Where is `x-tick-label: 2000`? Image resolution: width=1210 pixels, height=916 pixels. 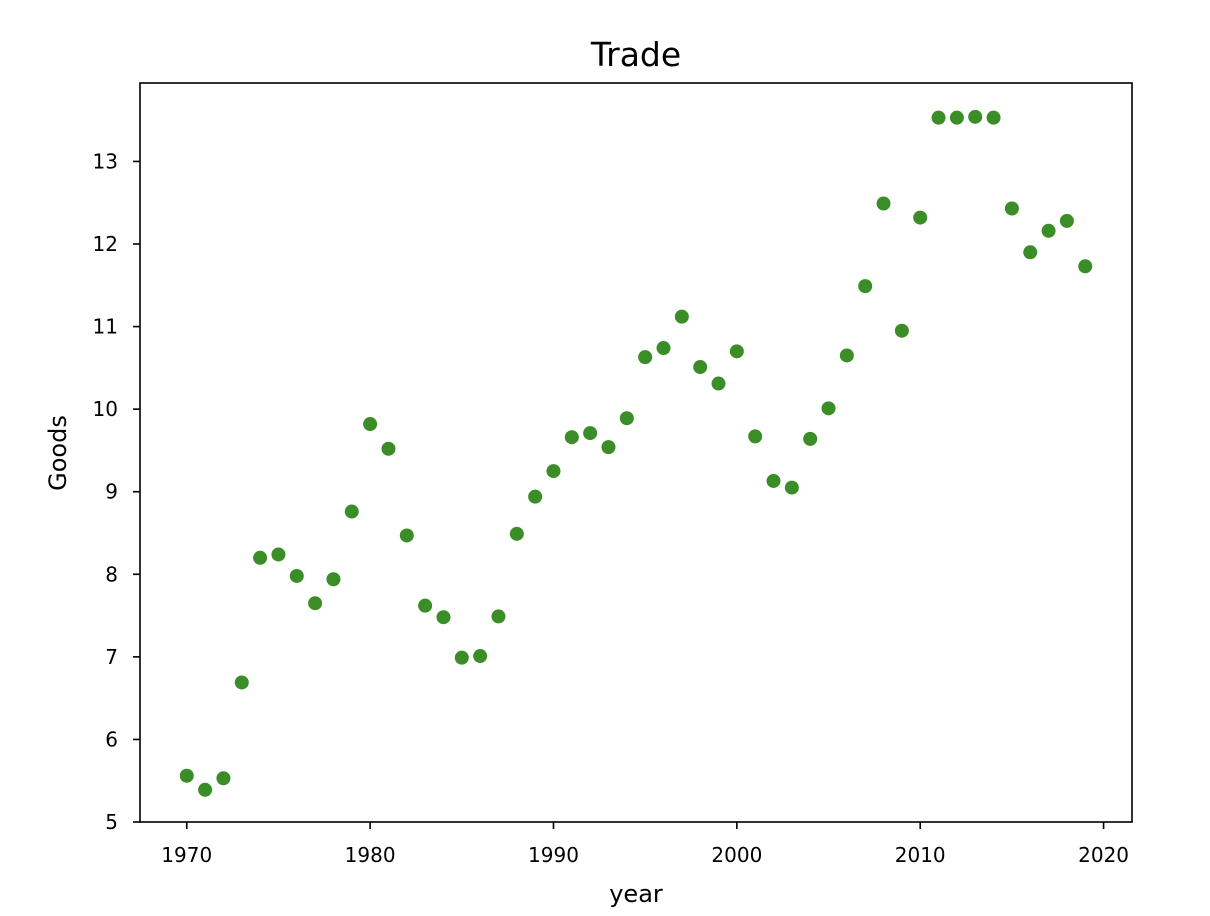
x-tick-label: 2000 is located at coordinates (736, 855).